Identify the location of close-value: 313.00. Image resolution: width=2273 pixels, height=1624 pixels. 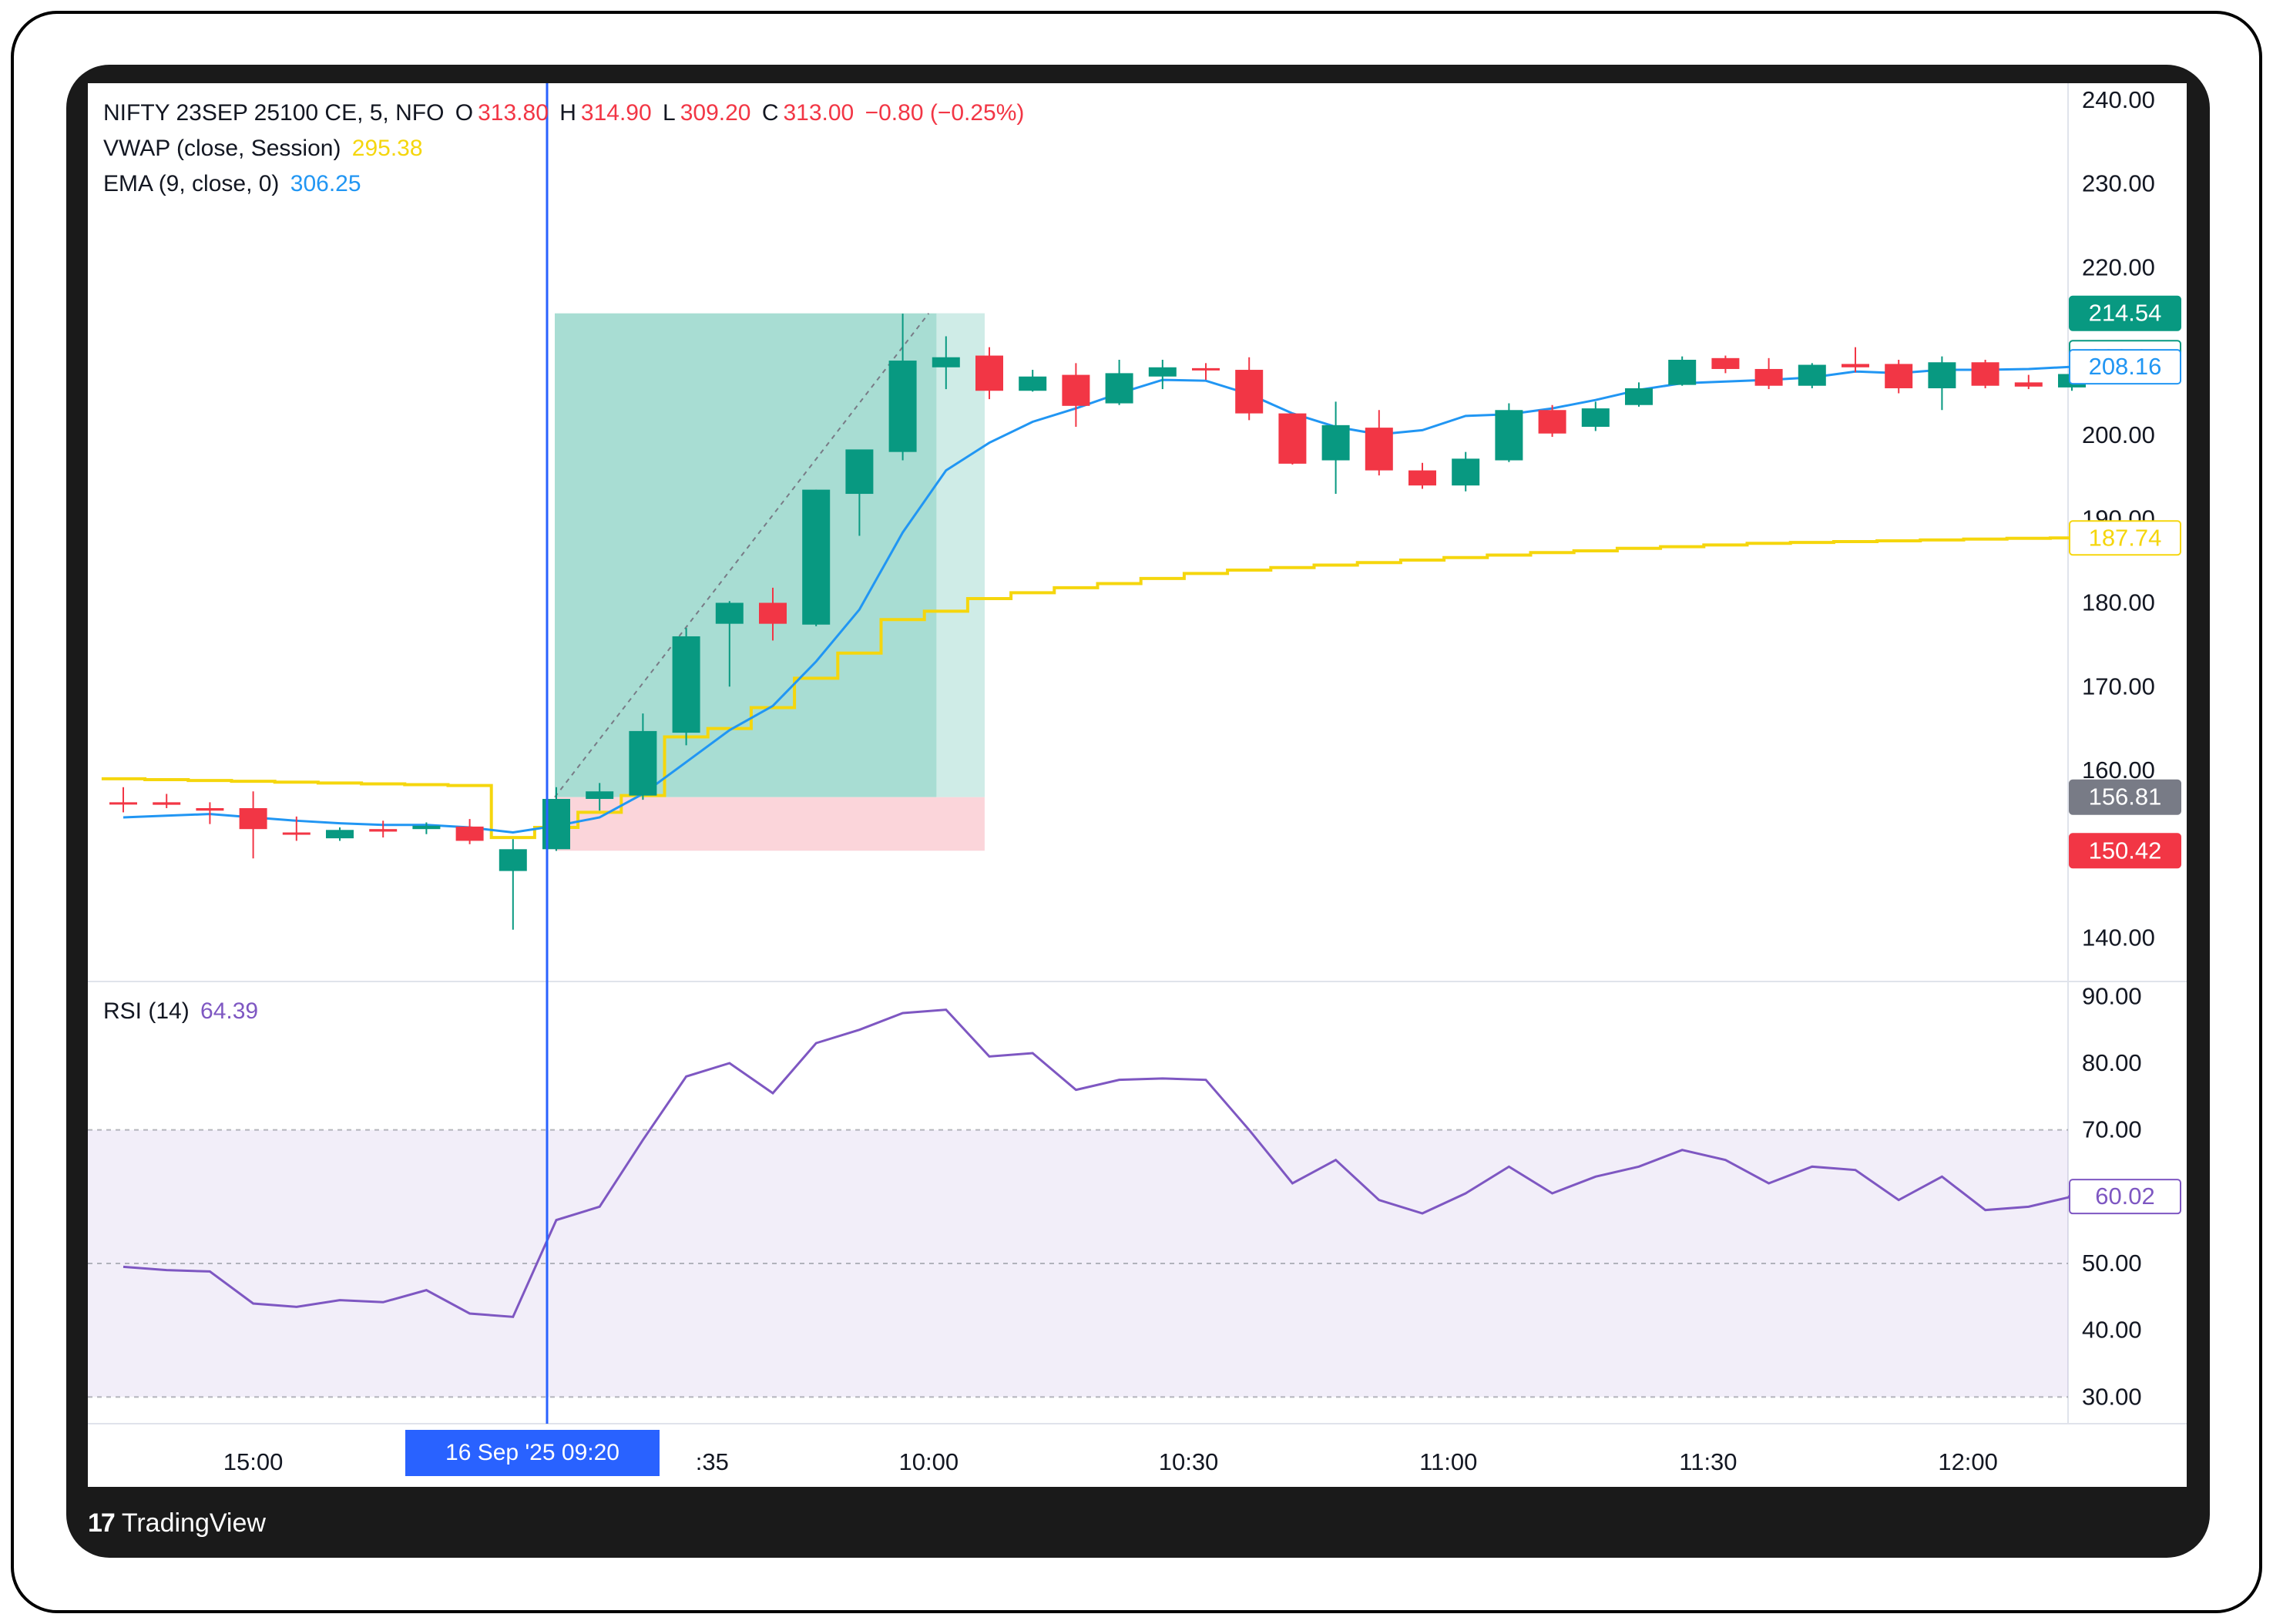
(818, 113).